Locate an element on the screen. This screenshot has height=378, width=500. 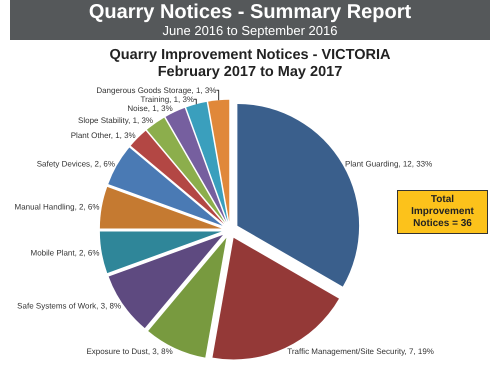
chart-subtitle: June 2016 to September 2016 is located at coordinates (250, 30).